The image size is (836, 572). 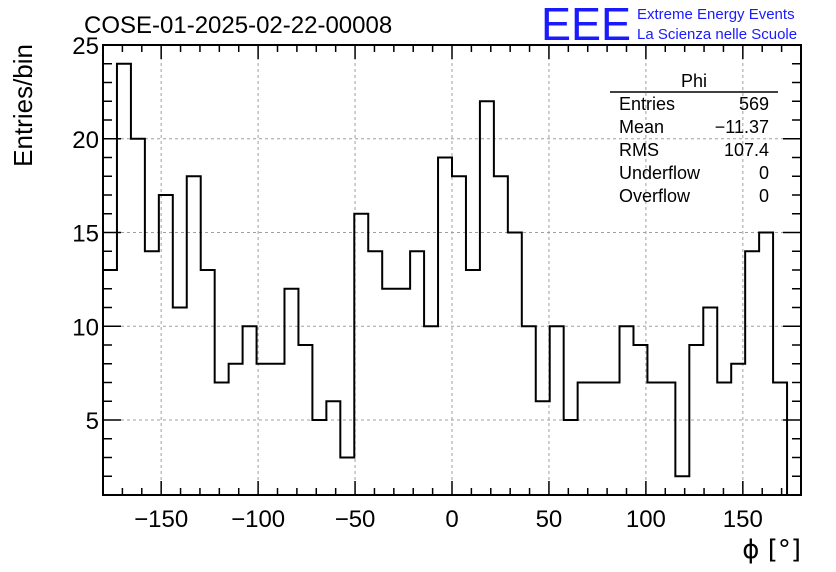 I want to click on x-tick-label: −150, so click(x=161, y=519).